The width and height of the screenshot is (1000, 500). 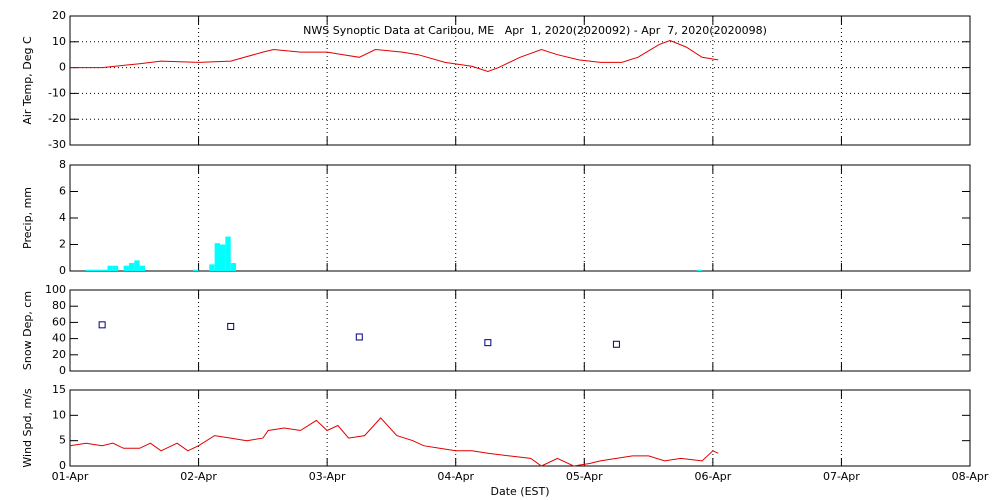 I want to click on y-tick-label: 60, so click(x=59, y=321).